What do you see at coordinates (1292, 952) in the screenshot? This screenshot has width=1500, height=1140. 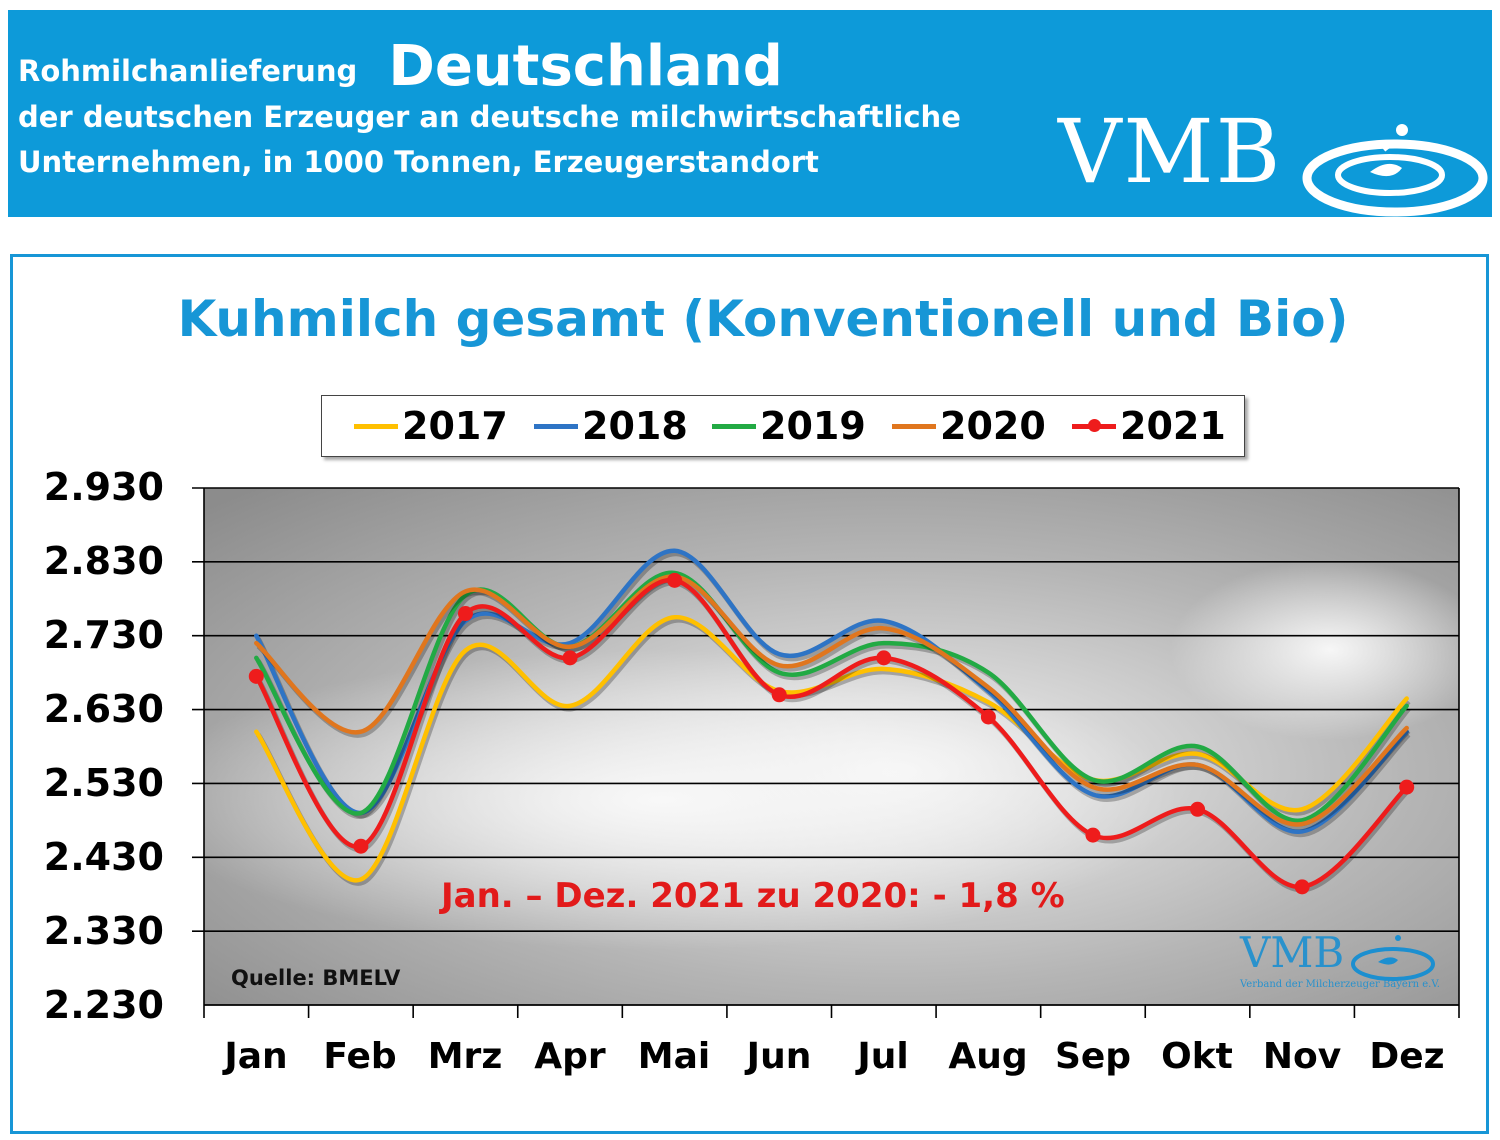 I see `watermark-logo-text: VMB` at bounding box center [1292, 952].